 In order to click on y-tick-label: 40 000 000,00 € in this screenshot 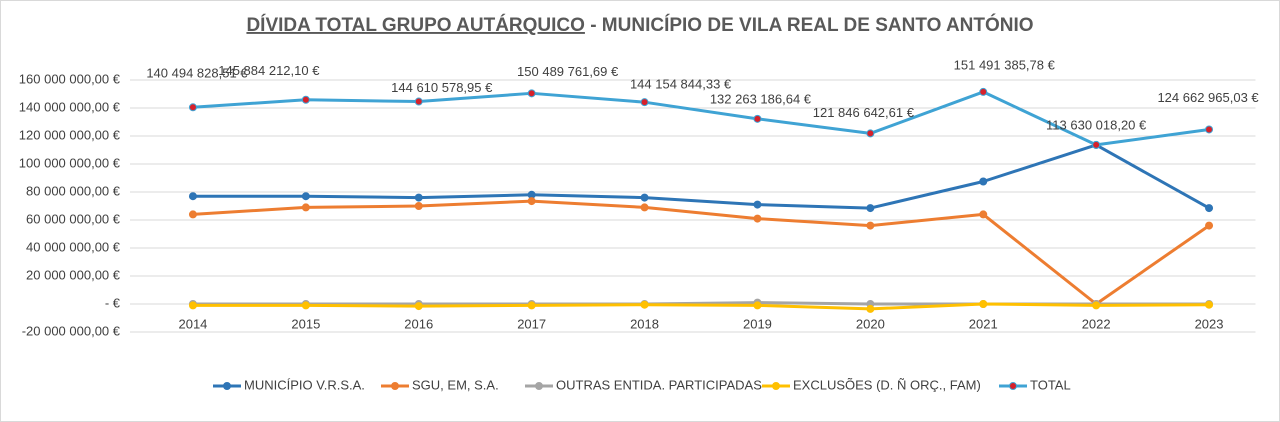, I will do `click(73, 246)`.